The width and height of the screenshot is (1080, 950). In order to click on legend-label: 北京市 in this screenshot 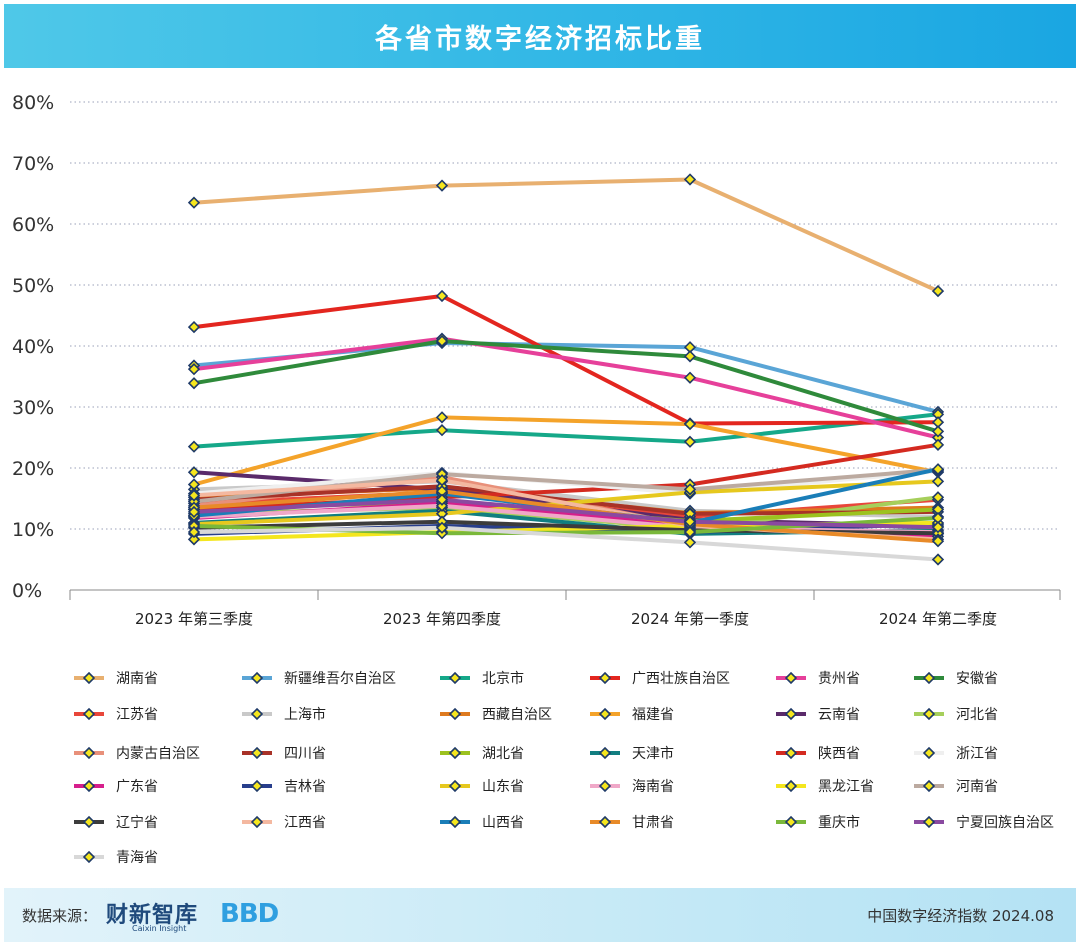, I will do `click(503, 678)`.